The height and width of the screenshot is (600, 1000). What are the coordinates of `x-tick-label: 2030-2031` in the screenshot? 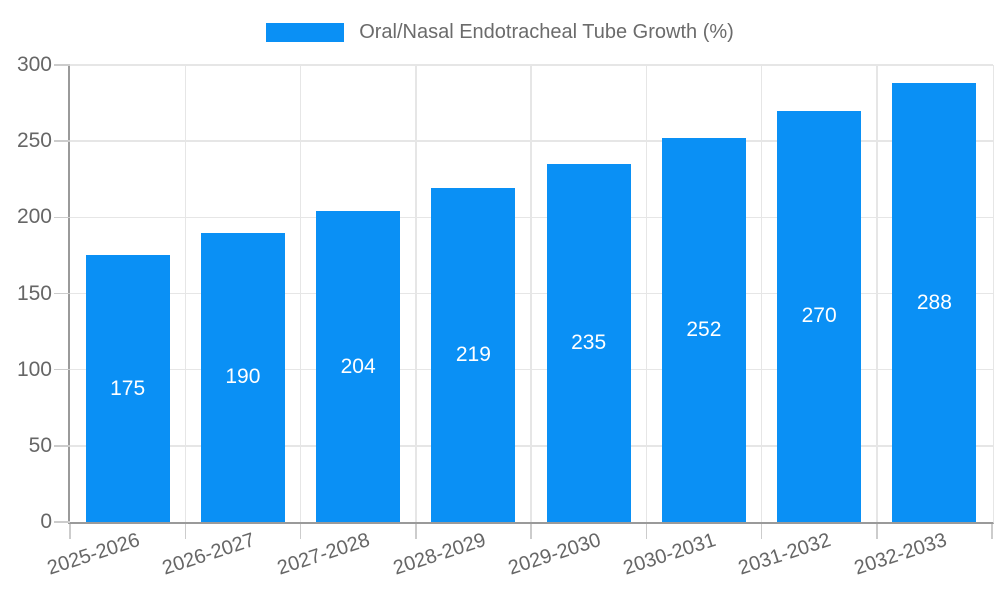 It's located at (669, 554).